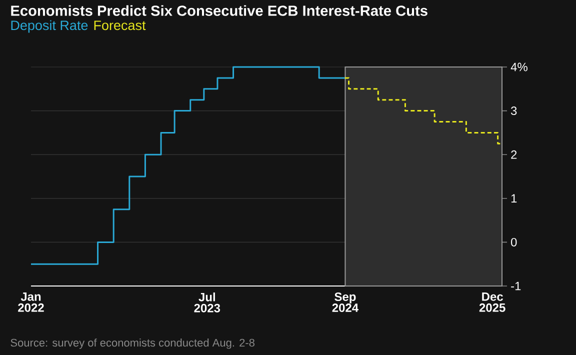 The width and height of the screenshot is (576, 355). What do you see at coordinates (513, 111) in the screenshot?
I see `y-tick-label: 3` at bounding box center [513, 111].